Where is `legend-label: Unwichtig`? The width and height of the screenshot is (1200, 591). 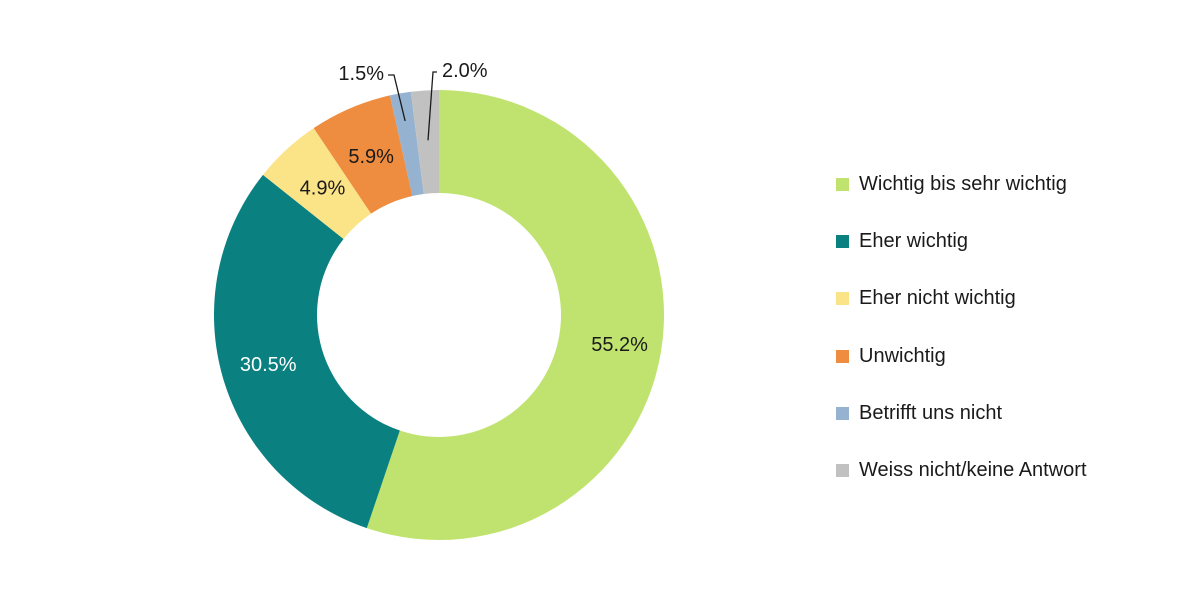
legend-label: Unwichtig is located at coordinates (902, 355).